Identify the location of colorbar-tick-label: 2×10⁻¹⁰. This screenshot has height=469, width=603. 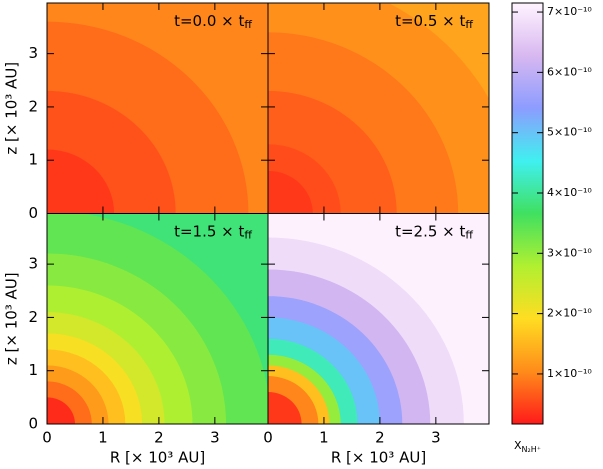
(569, 313).